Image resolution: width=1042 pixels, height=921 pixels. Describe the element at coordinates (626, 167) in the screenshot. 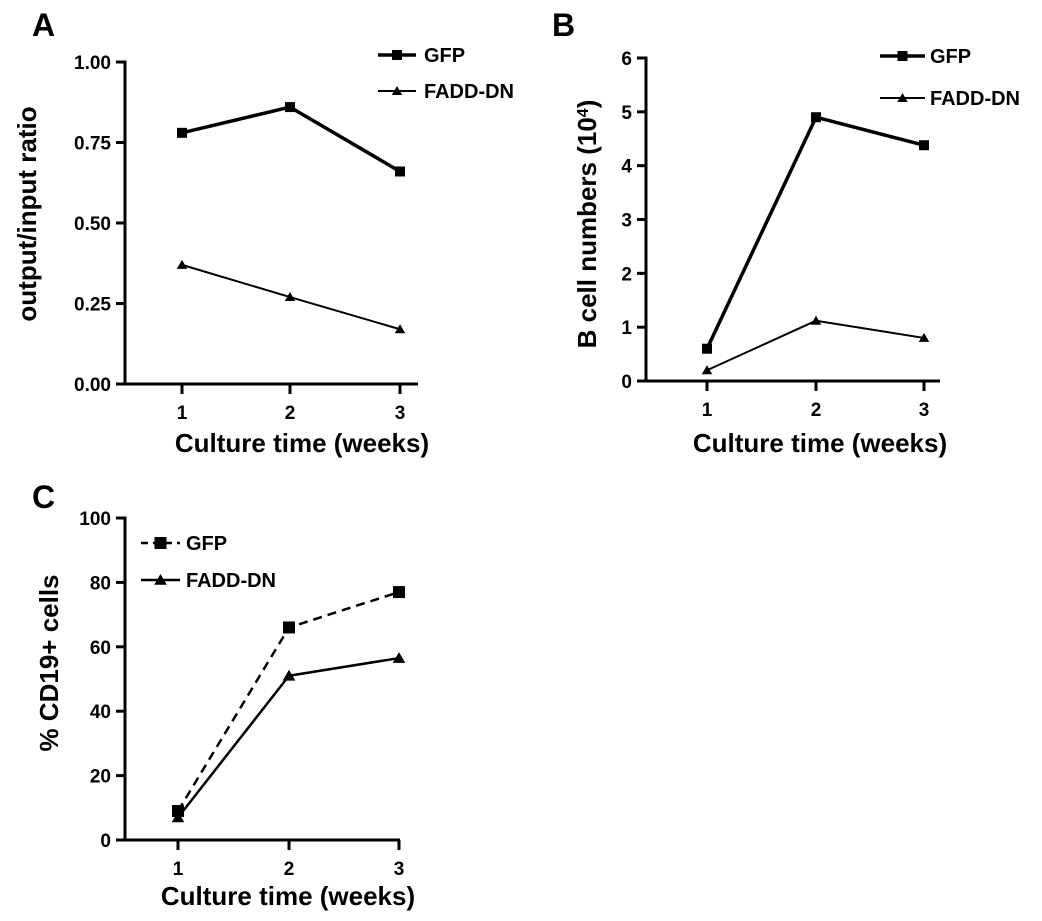

I see `y-tick-label: 4` at that location.